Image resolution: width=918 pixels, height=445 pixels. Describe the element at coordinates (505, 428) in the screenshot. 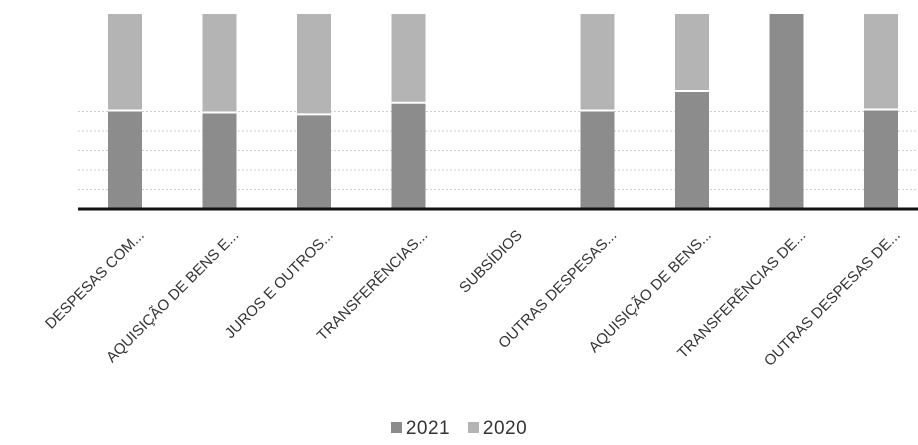

I see `legend-label-2020: 2020` at that location.